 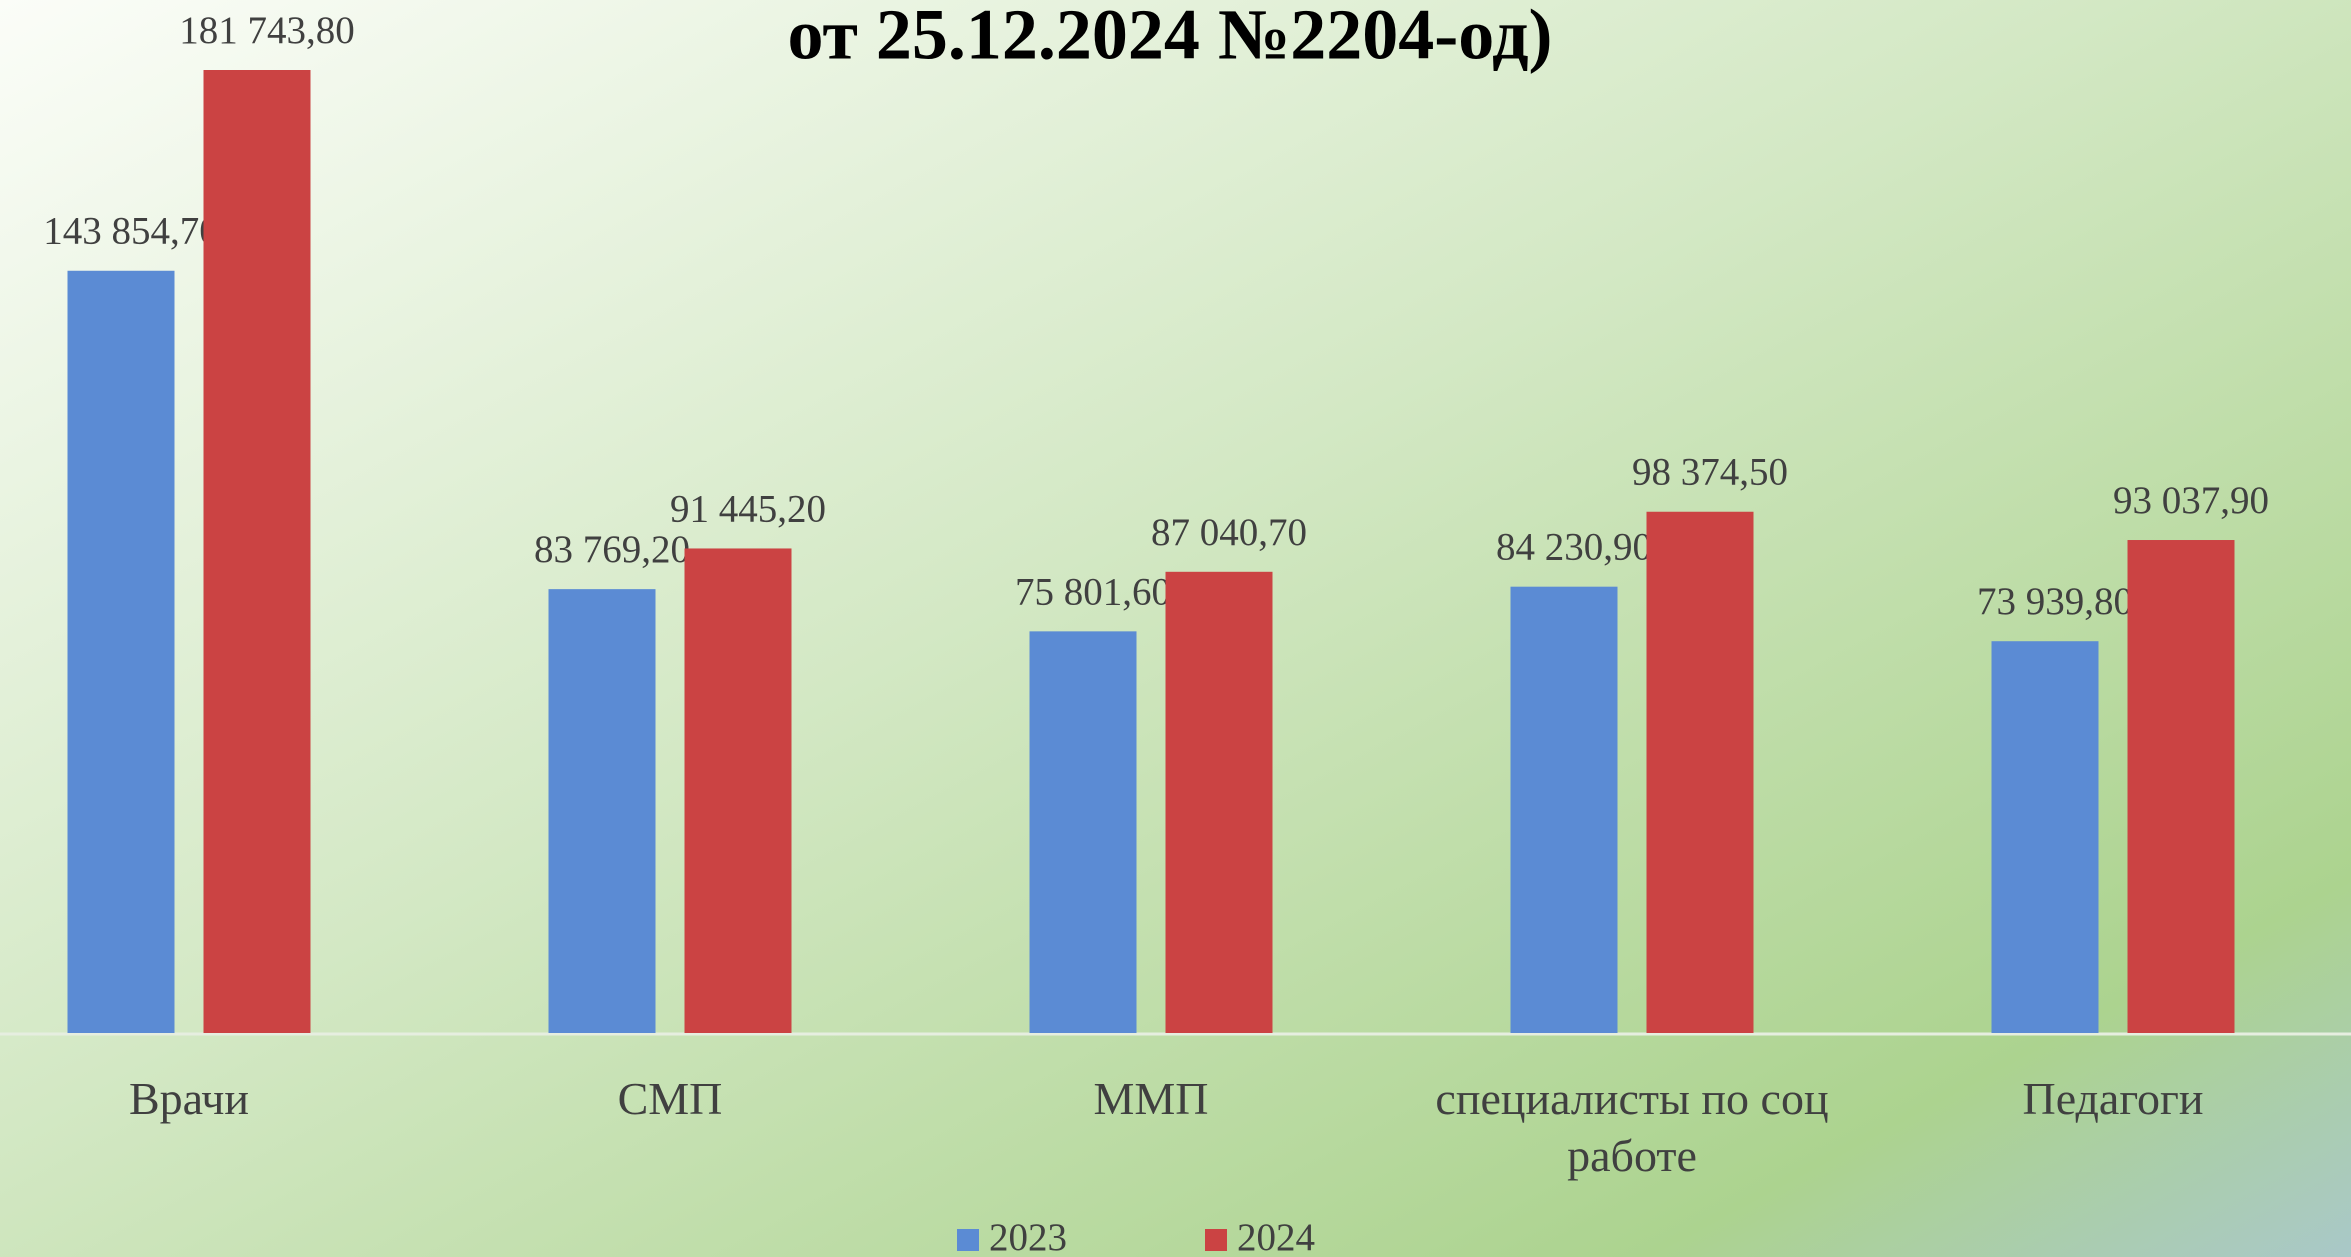 What do you see at coordinates (1093, 591) in the screenshot?
I see `data-label: 75 801,60` at bounding box center [1093, 591].